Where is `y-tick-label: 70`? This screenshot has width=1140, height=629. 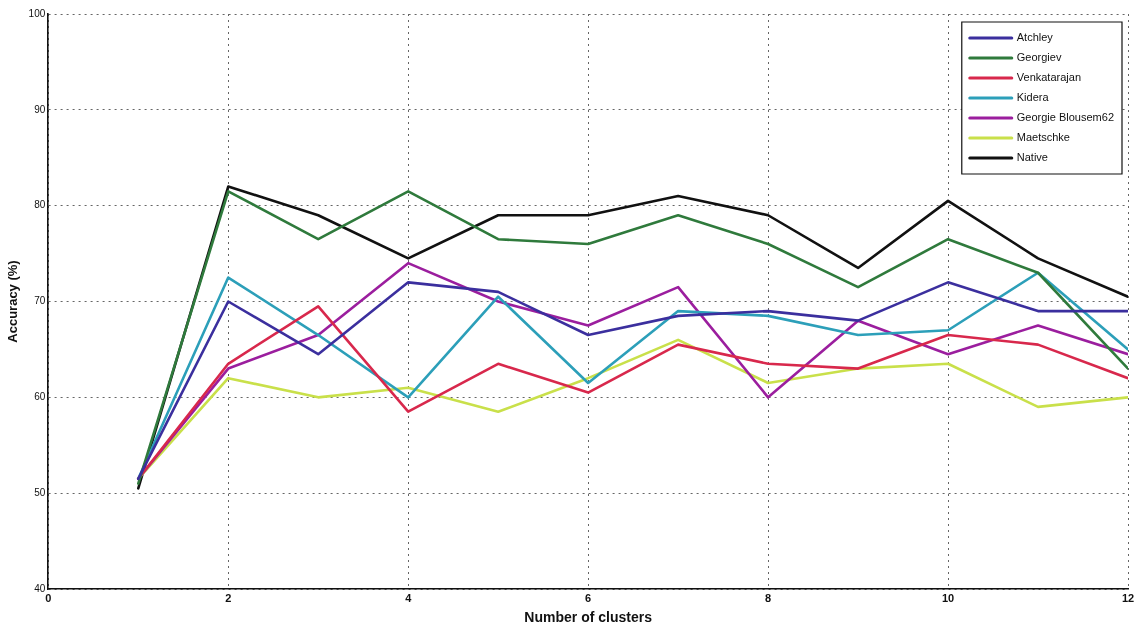
y-tick-label: 70 is located at coordinates (40, 301).